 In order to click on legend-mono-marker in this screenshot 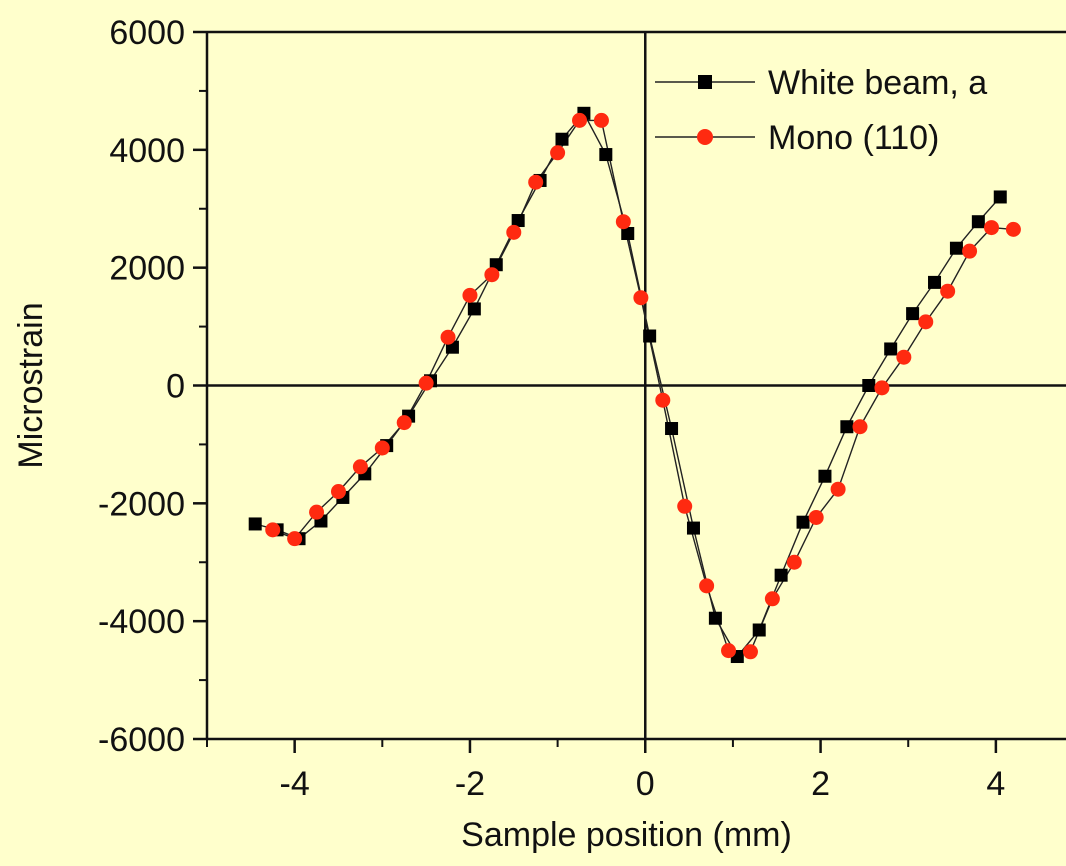, I will do `click(705, 137)`.